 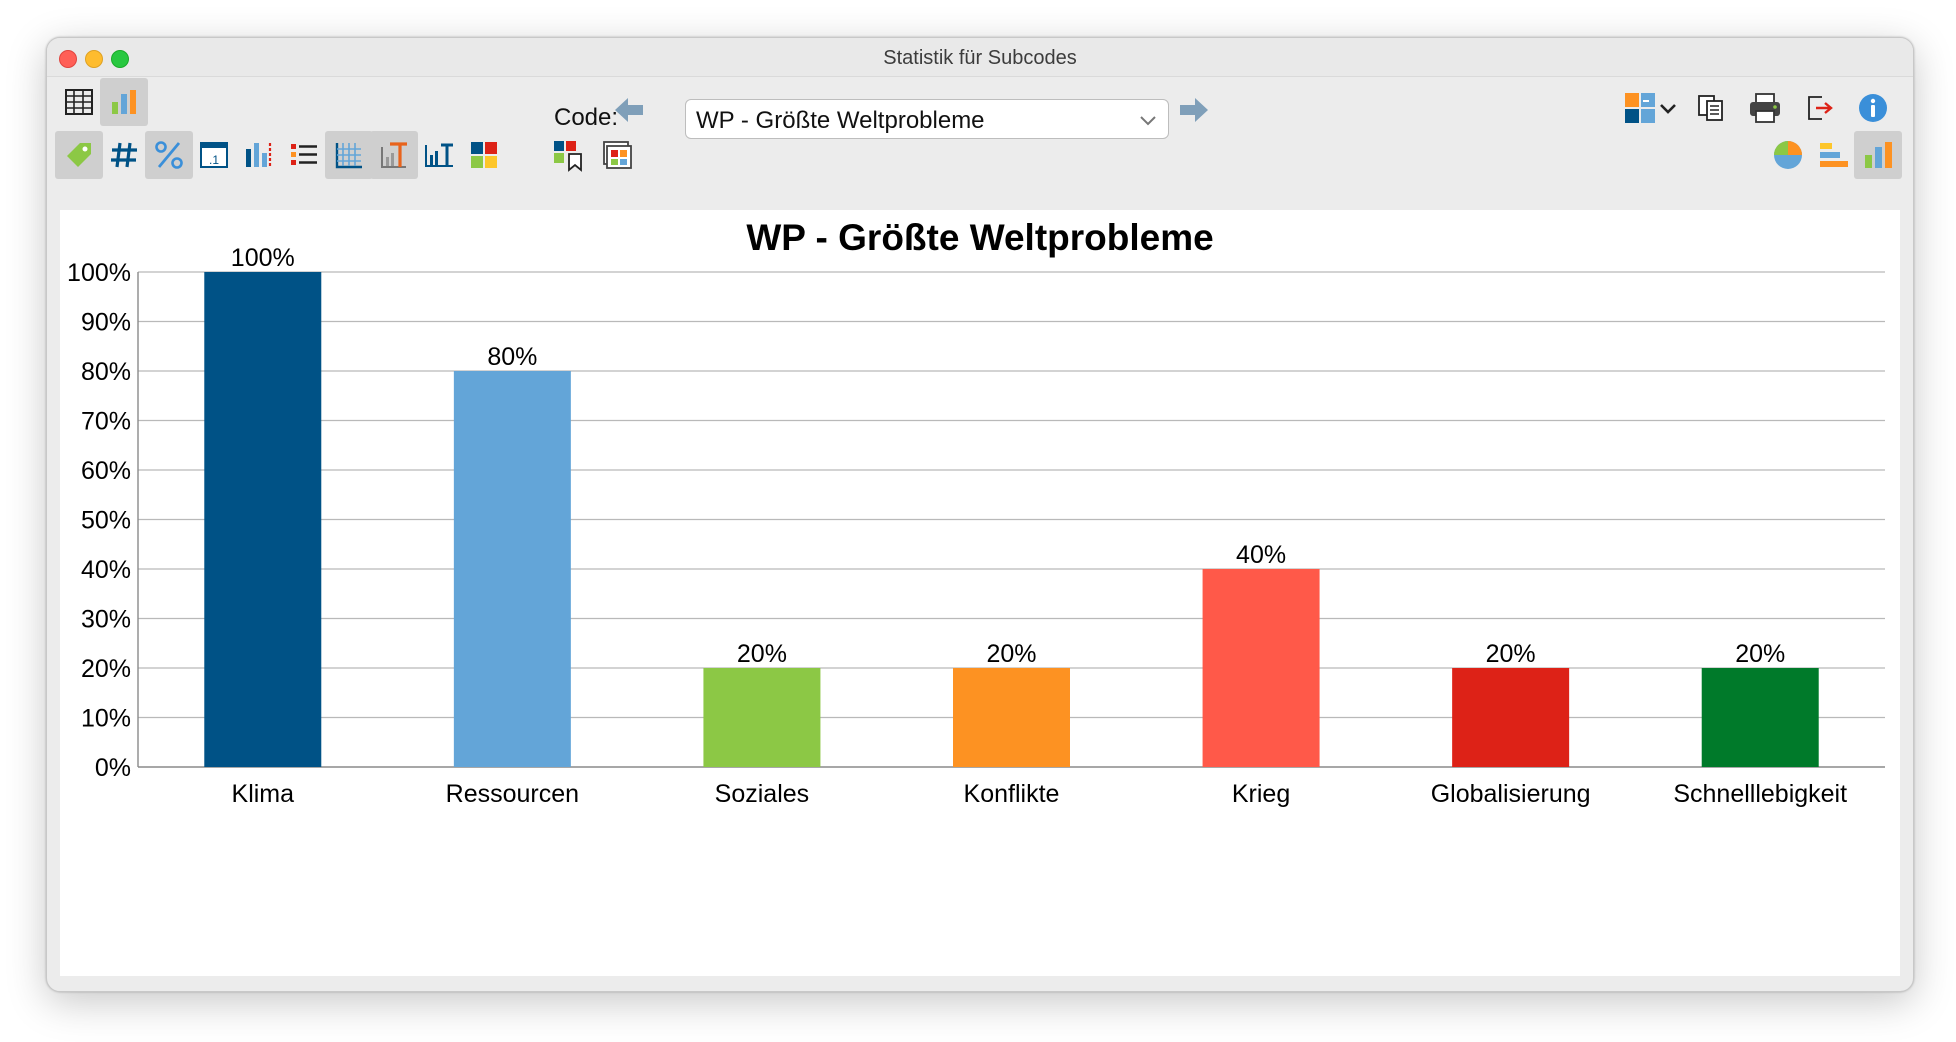 I want to click on x-tick-label: Klima, so click(x=263, y=794).